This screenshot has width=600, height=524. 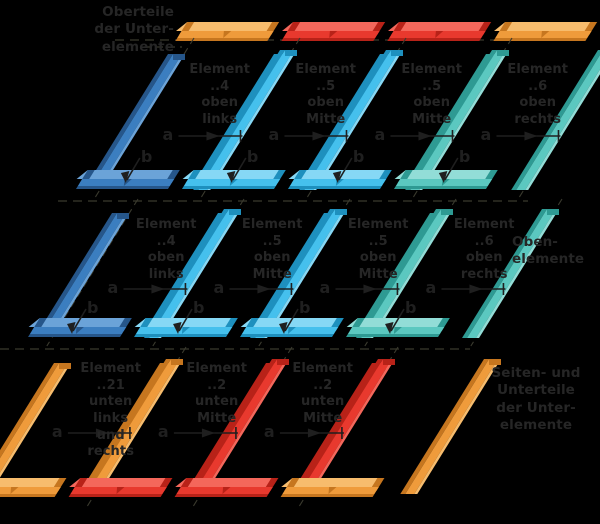 I want to click on cell-label-element-5-oben-mitte-4: Element ..5 oben Mitte, so click(x=378, y=249).